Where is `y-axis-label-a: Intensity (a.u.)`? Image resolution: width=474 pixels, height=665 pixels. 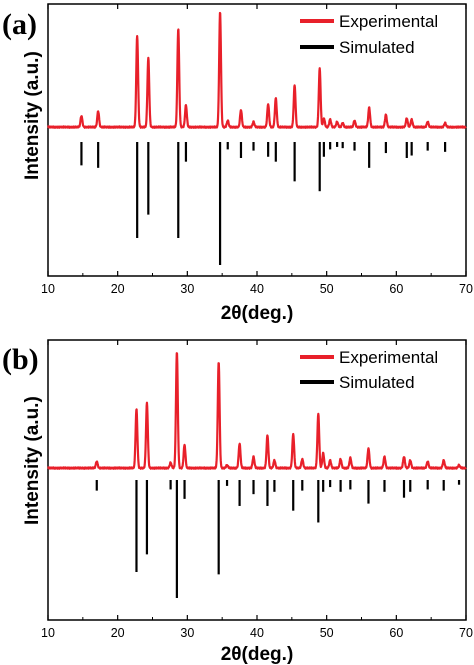
y-axis-label-a: Intensity (a.u.) is located at coordinates (32, 115).